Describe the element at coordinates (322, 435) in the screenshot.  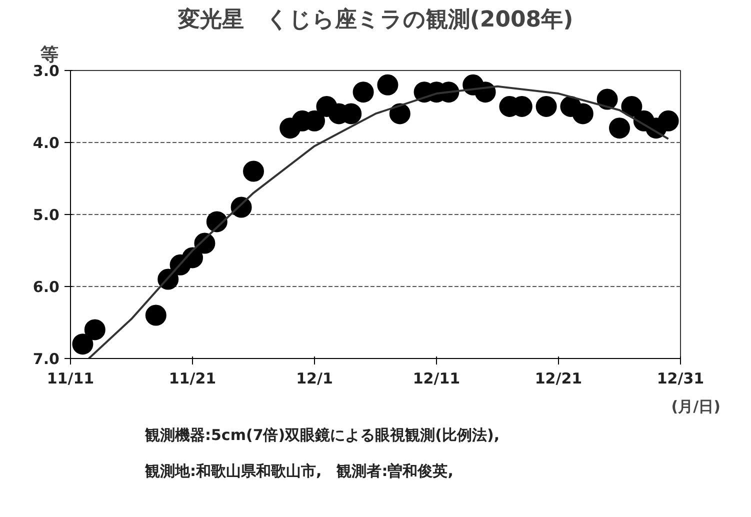
I see `text: 観測機器:5cm(7倍)双眼鏡による眼視観測(比例法),` at that location.